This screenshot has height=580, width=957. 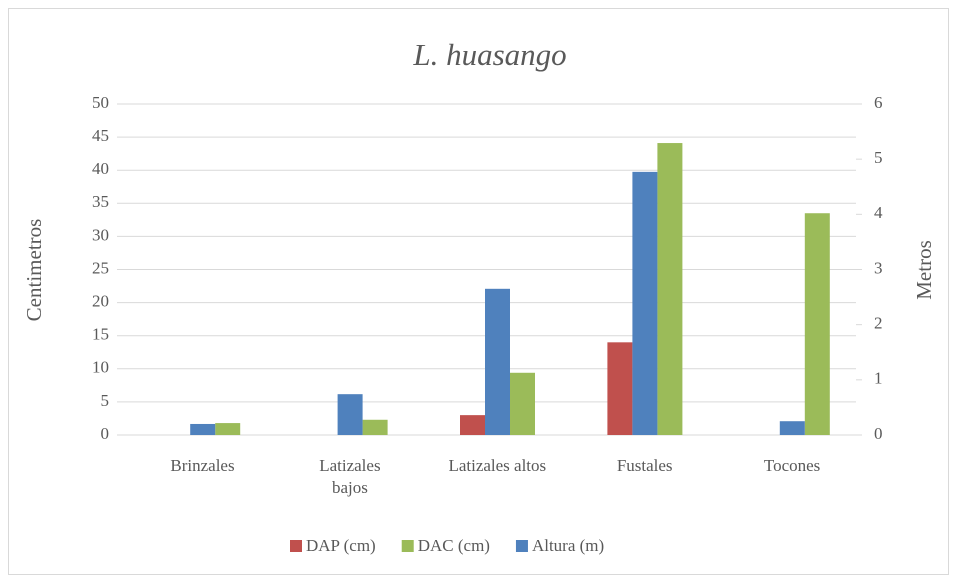 What do you see at coordinates (105, 433) in the screenshot?
I see `y-tick-label: 0` at bounding box center [105, 433].